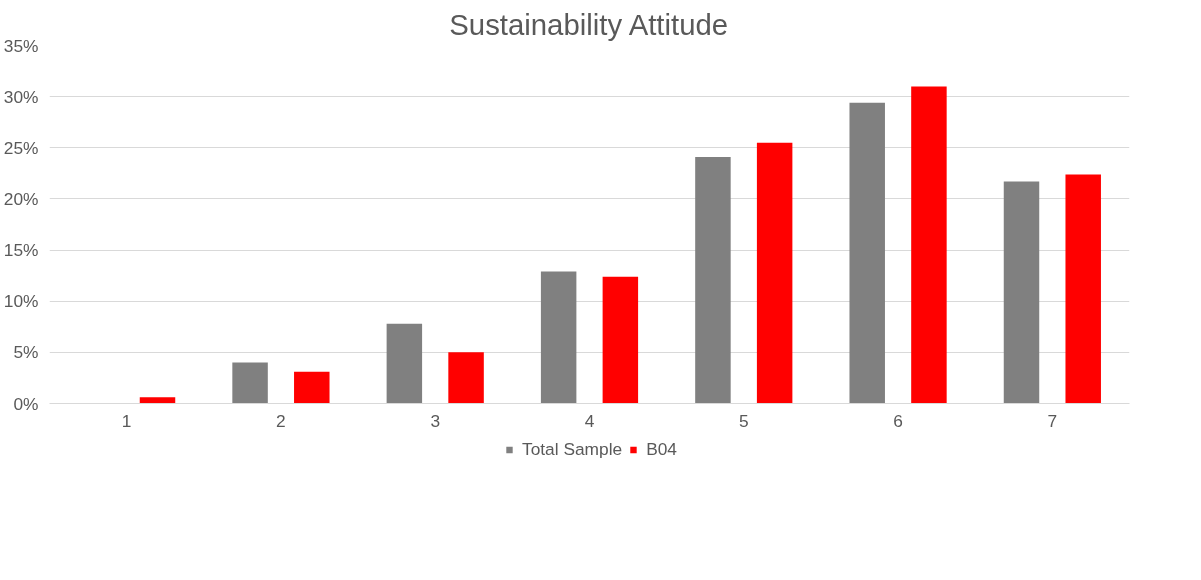 The width and height of the screenshot is (1201, 580). What do you see at coordinates (21, 45) in the screenshot?
I see `y-tick-label: 35%` at bounding box center [21, 45].